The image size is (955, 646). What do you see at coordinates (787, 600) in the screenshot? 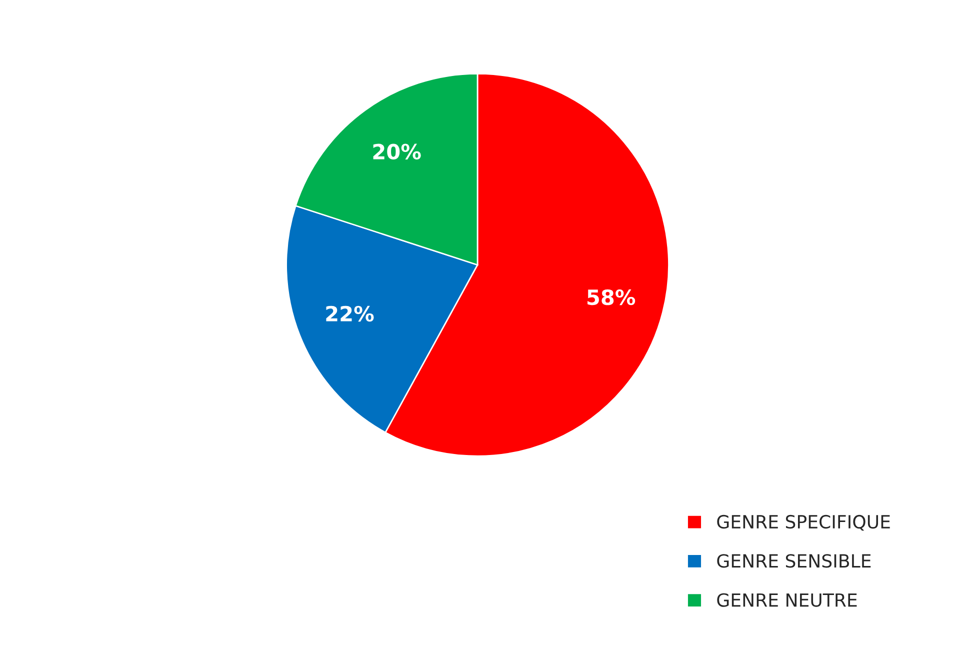
I see `legend-label: GENRE NEUTRE` at bounding box center [787, 600].